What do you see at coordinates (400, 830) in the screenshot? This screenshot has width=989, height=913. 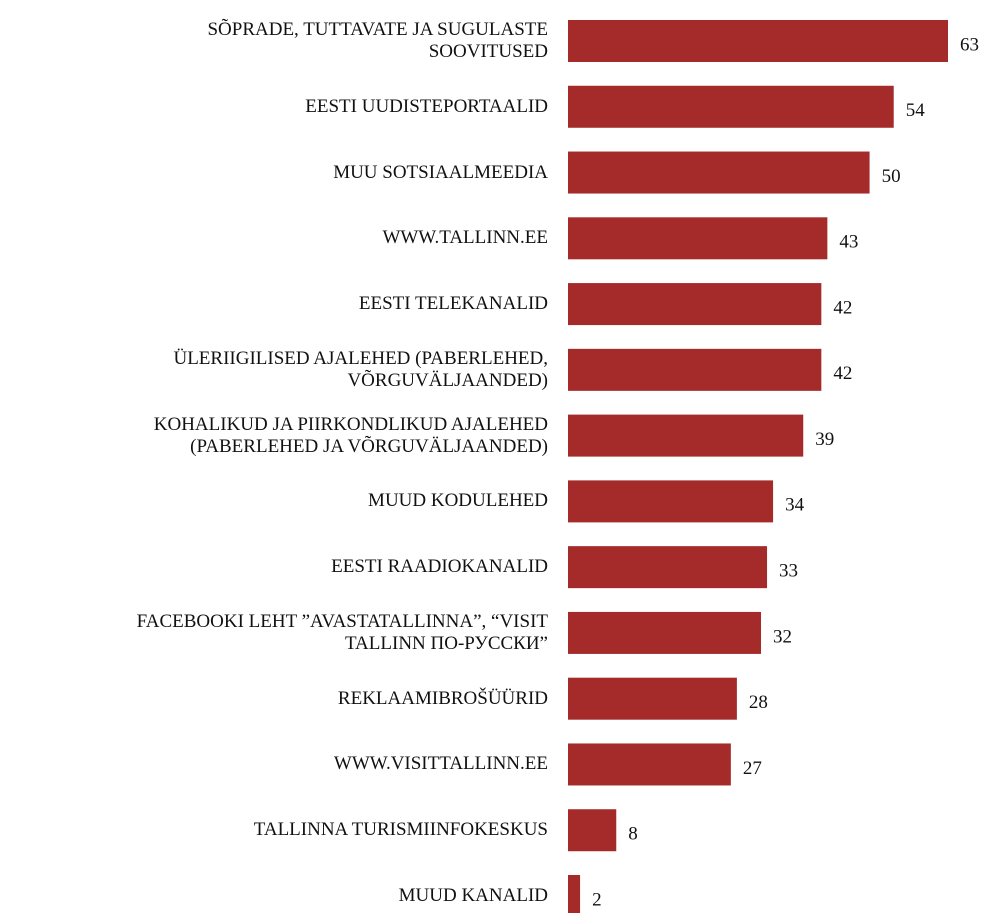 I see `category-label: TALLINNA TURISMIINFOKESKUS` at bounding box center [400, 830].